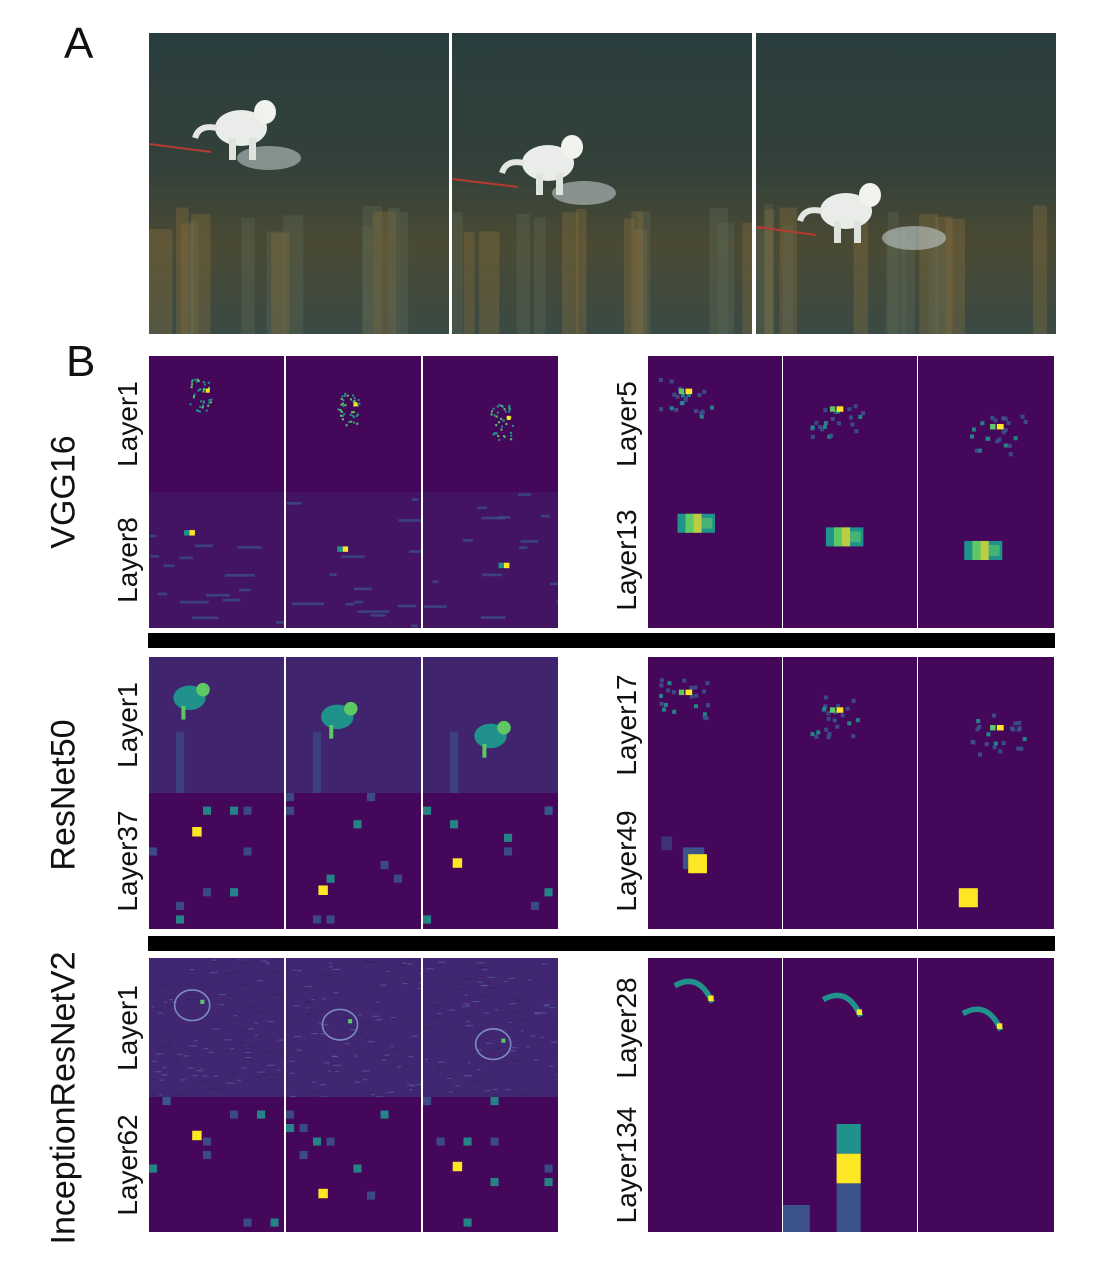 This screenshot has height=1274, width=1110. I want to click on network-label-inceptionresnetv2: InceptionResNetV2, so click(63, 1098).